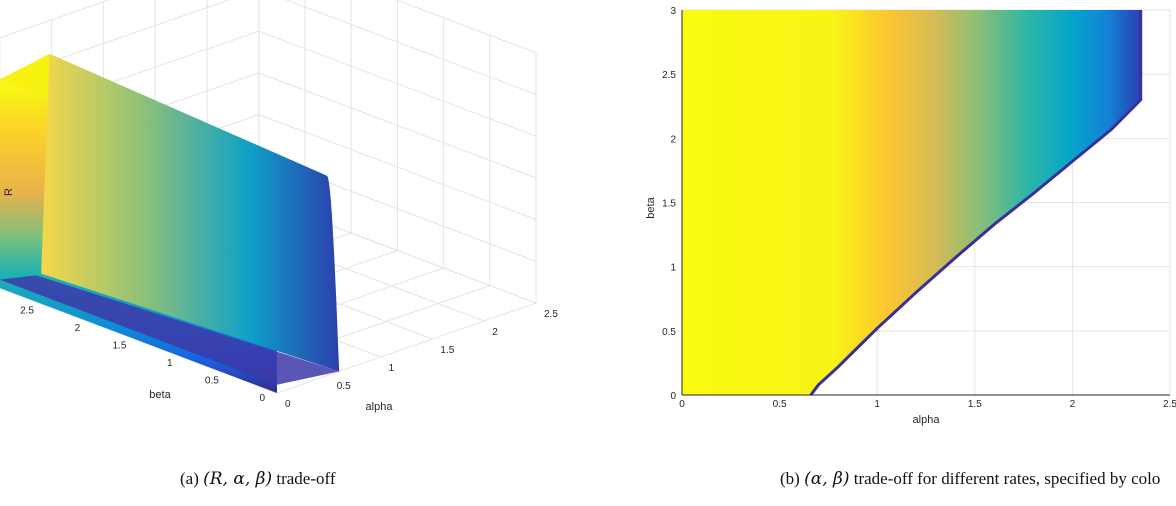 This screenshot has height=506, width=1176. Describe the element at coordinates (9, 192) in the screenshot. I see `z-axis-label: R` at that location.